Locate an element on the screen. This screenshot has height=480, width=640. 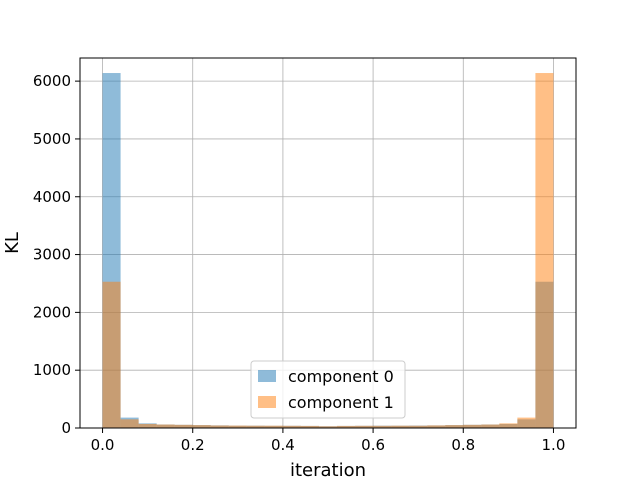
y-tick-label: 2000 is located at coordinates (52, 312).